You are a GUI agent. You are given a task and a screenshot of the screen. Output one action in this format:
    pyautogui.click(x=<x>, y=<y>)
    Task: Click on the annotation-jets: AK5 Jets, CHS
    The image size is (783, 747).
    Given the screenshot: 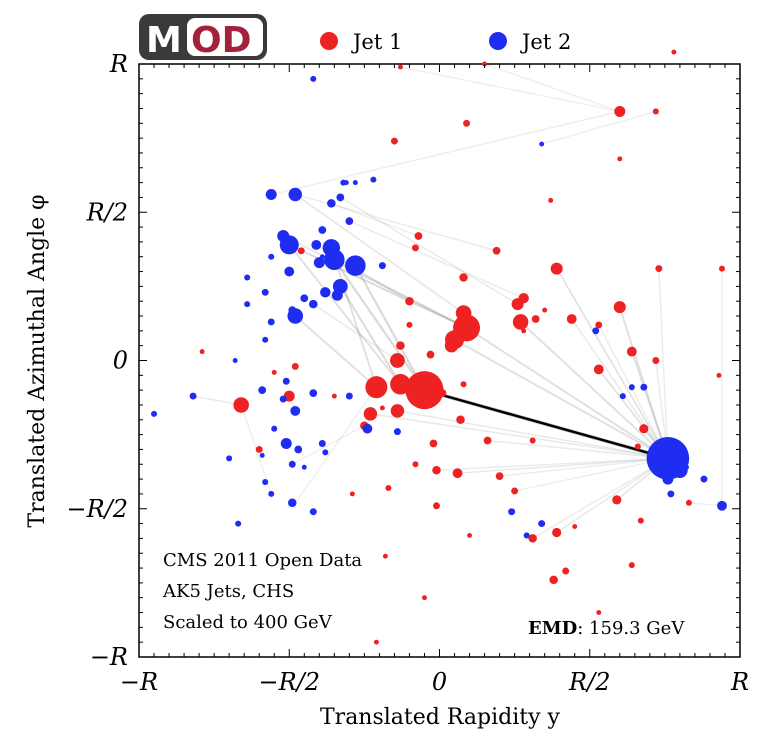 What is the action you would take?
    pyautogui.click(x=228, y=591)
    